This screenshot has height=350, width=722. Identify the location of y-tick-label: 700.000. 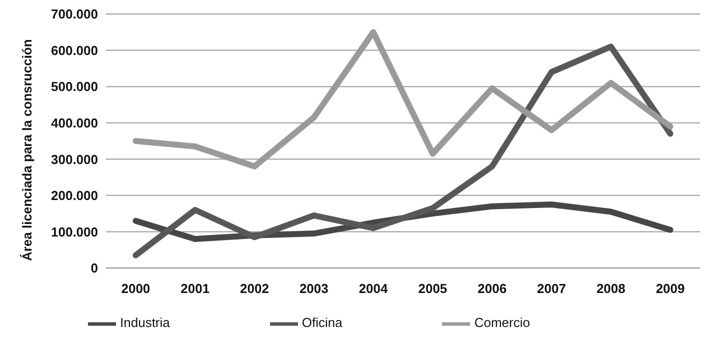
(74, 14).